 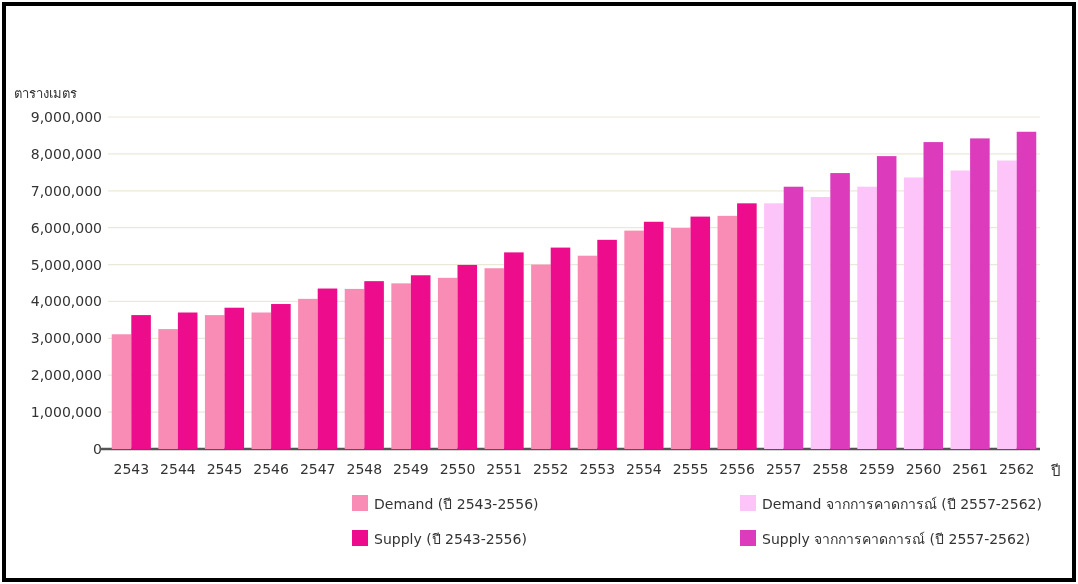 What do you see at coordinates (690, 469) in the screenshot?
I see `x-tick-label: 2555` at bounding box center [690, 469].